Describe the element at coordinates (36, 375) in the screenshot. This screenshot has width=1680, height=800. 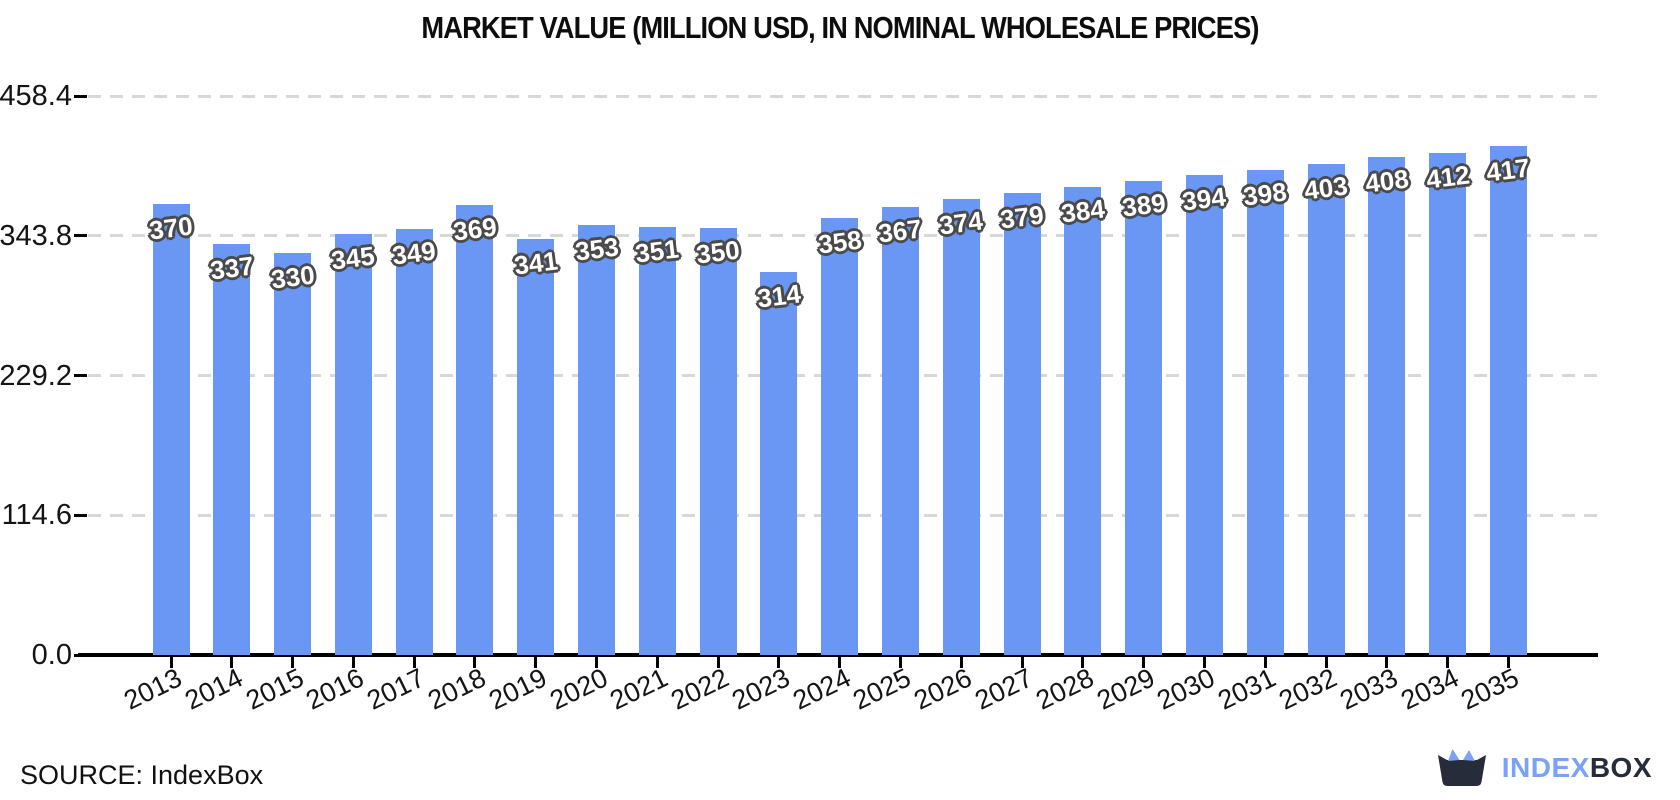
I see `y-tick-label: 229.2` at that location.